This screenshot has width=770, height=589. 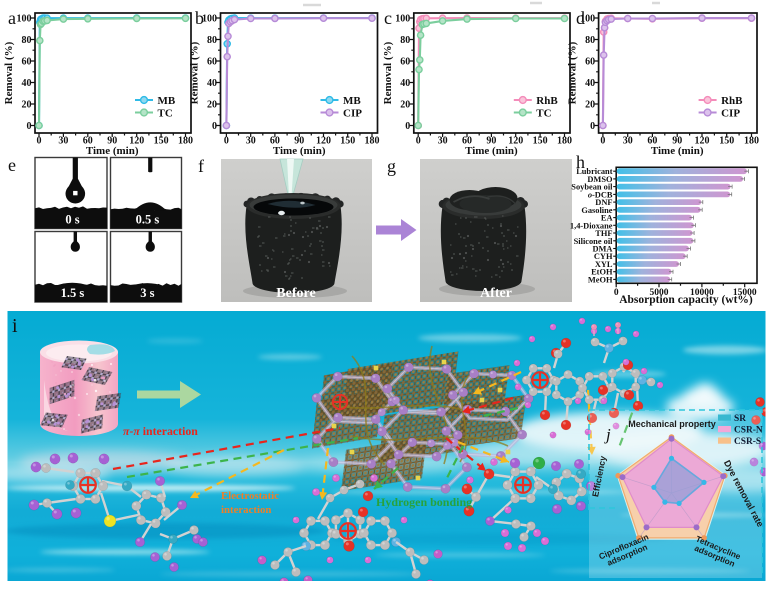 I want to click on svg-text: a, so click(x=12, y=18).